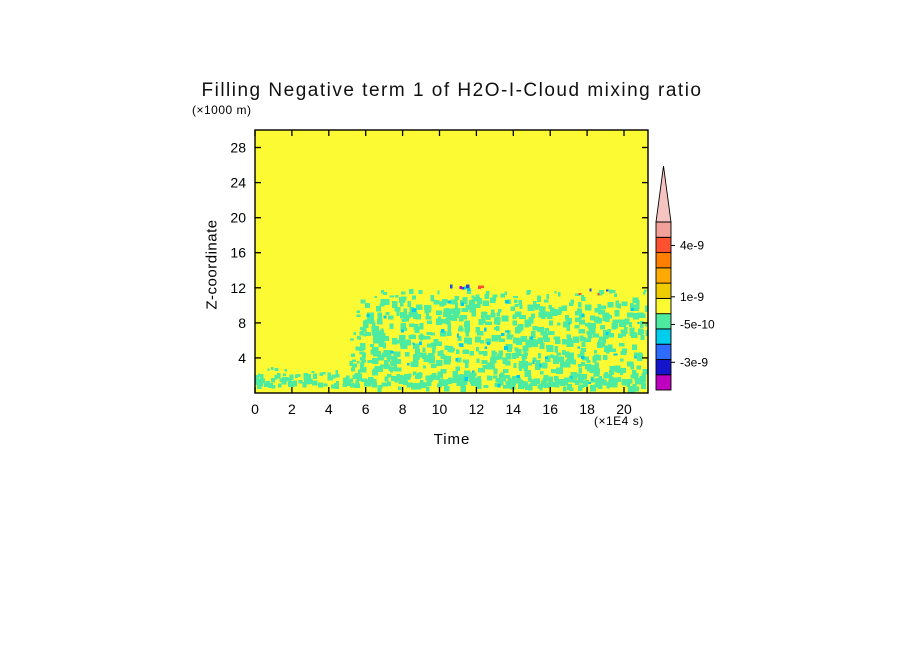 The height and width of the screenshot is (654, 904). What do you see at coordinates (624, 409) in the screenshot?
I see `x-tick-label: 20` at bounding box center [624, 409].